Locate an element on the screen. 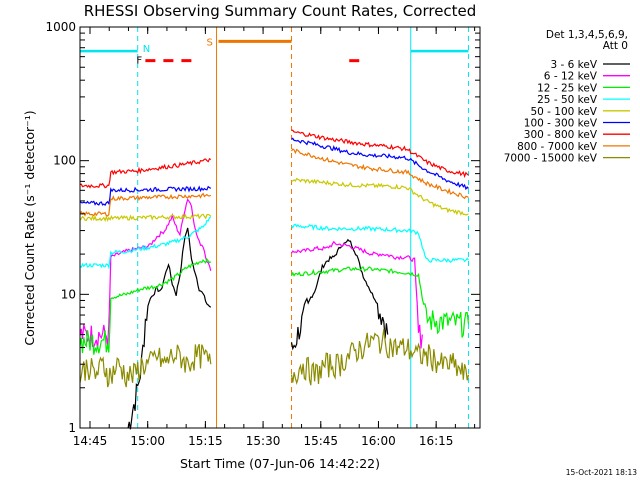 Image resolution: width=640 pixels, height=480 pixels. legend-label-5: 50 - 100 keV is located at coordinates (563, 112).